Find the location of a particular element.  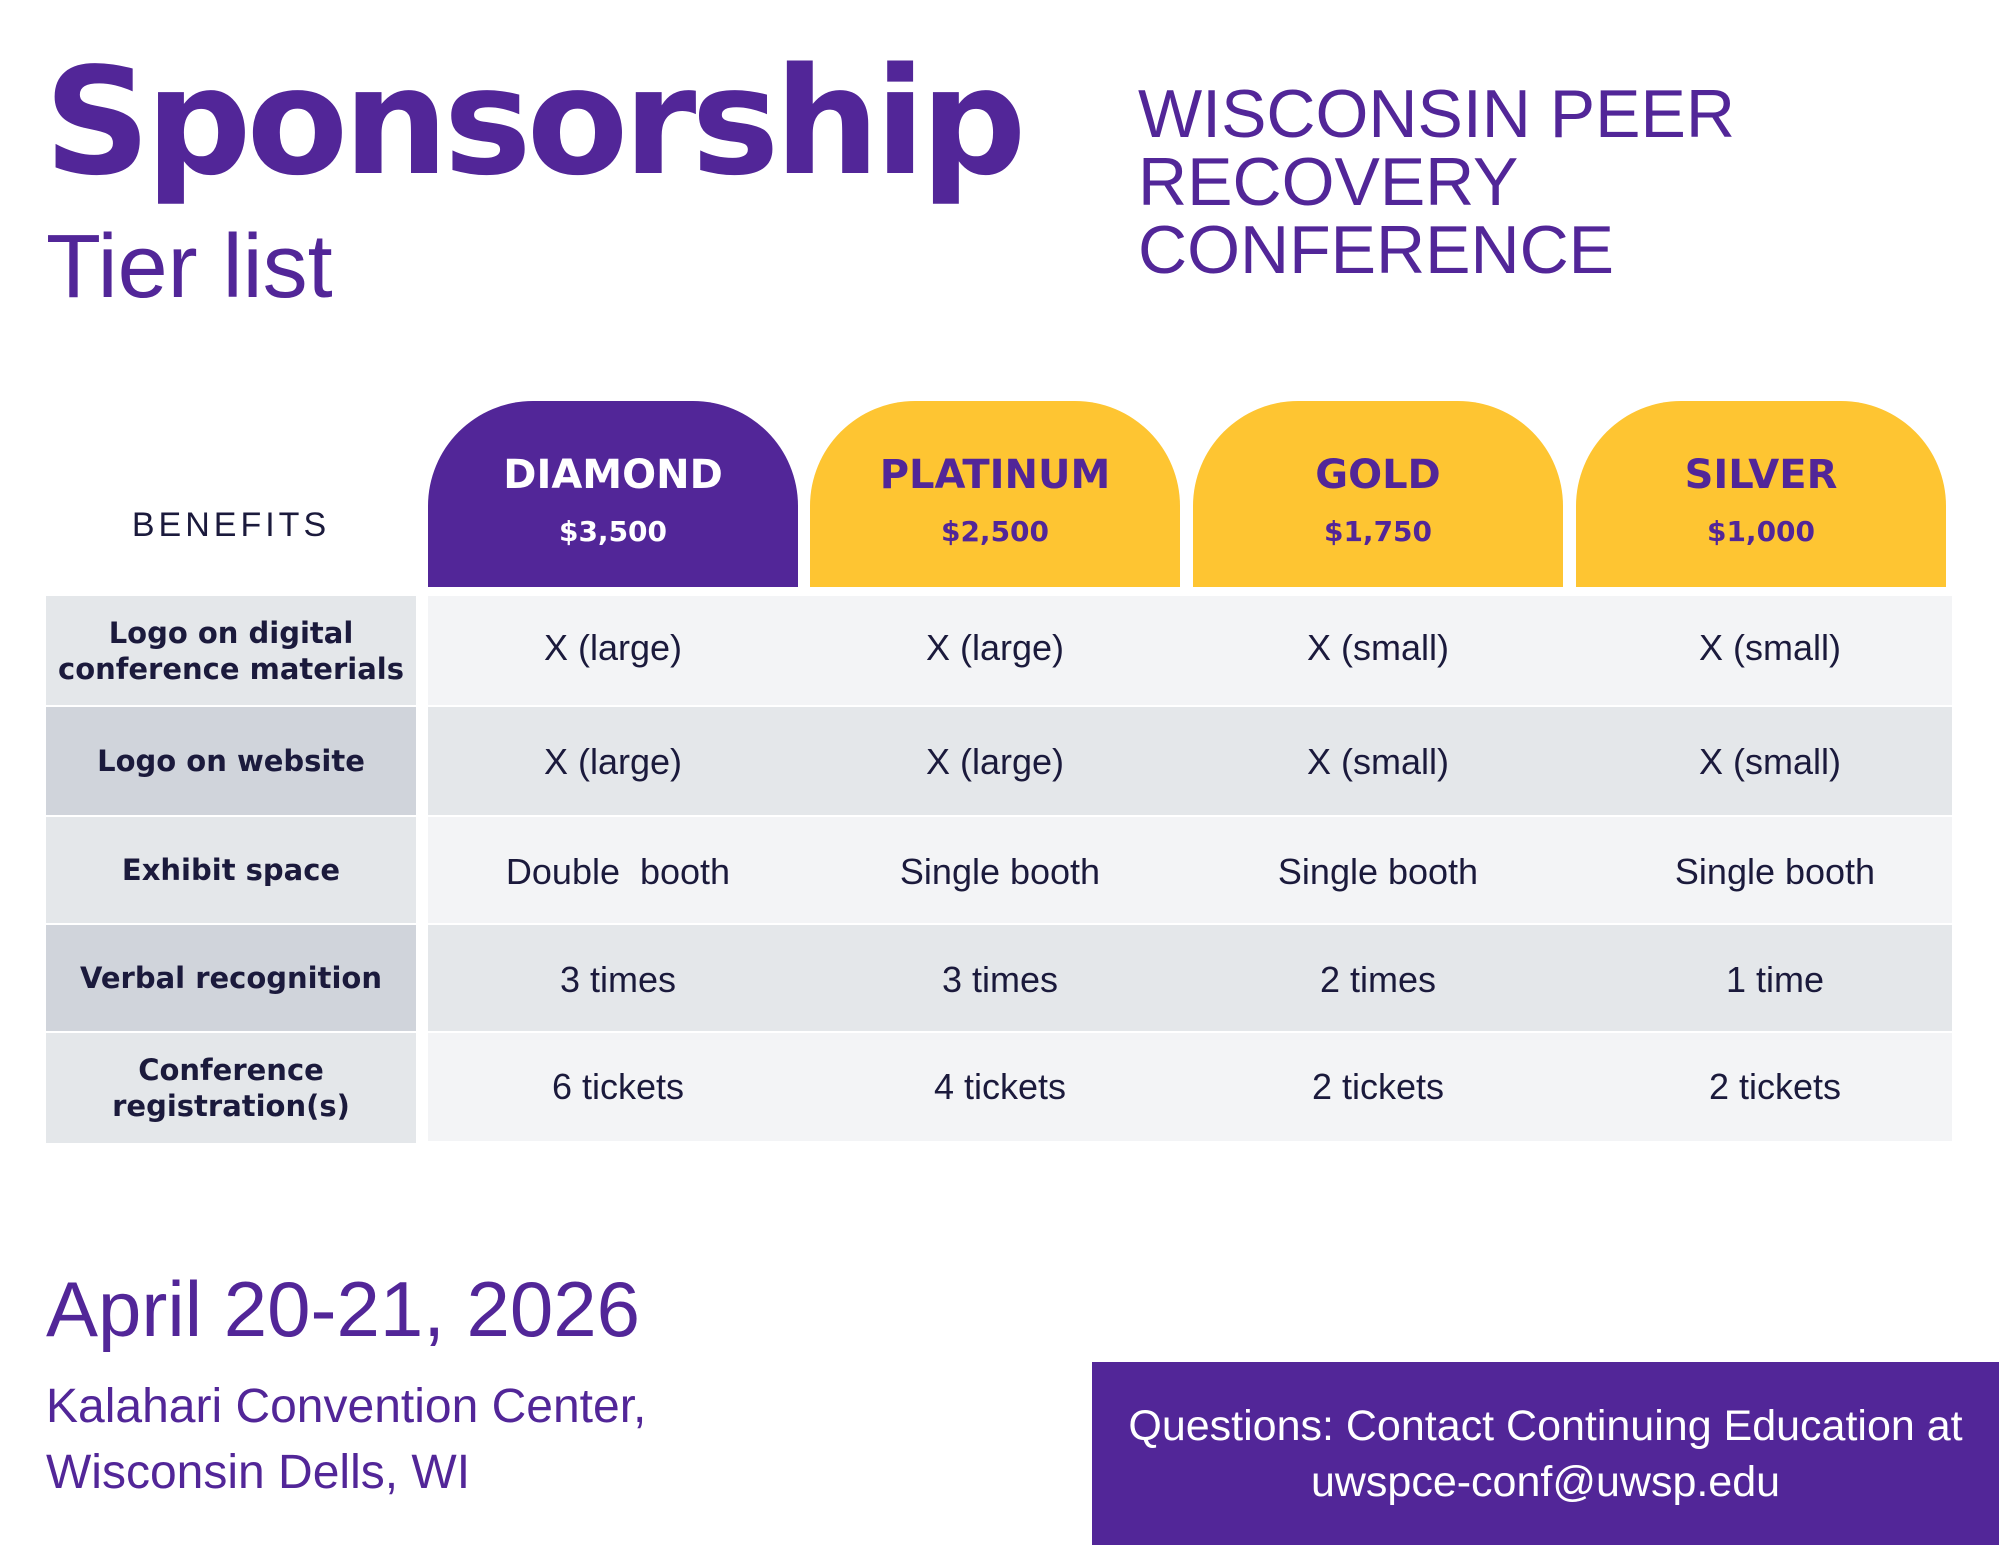

table-cell: 1 time is located at coordinates (1775, 979).